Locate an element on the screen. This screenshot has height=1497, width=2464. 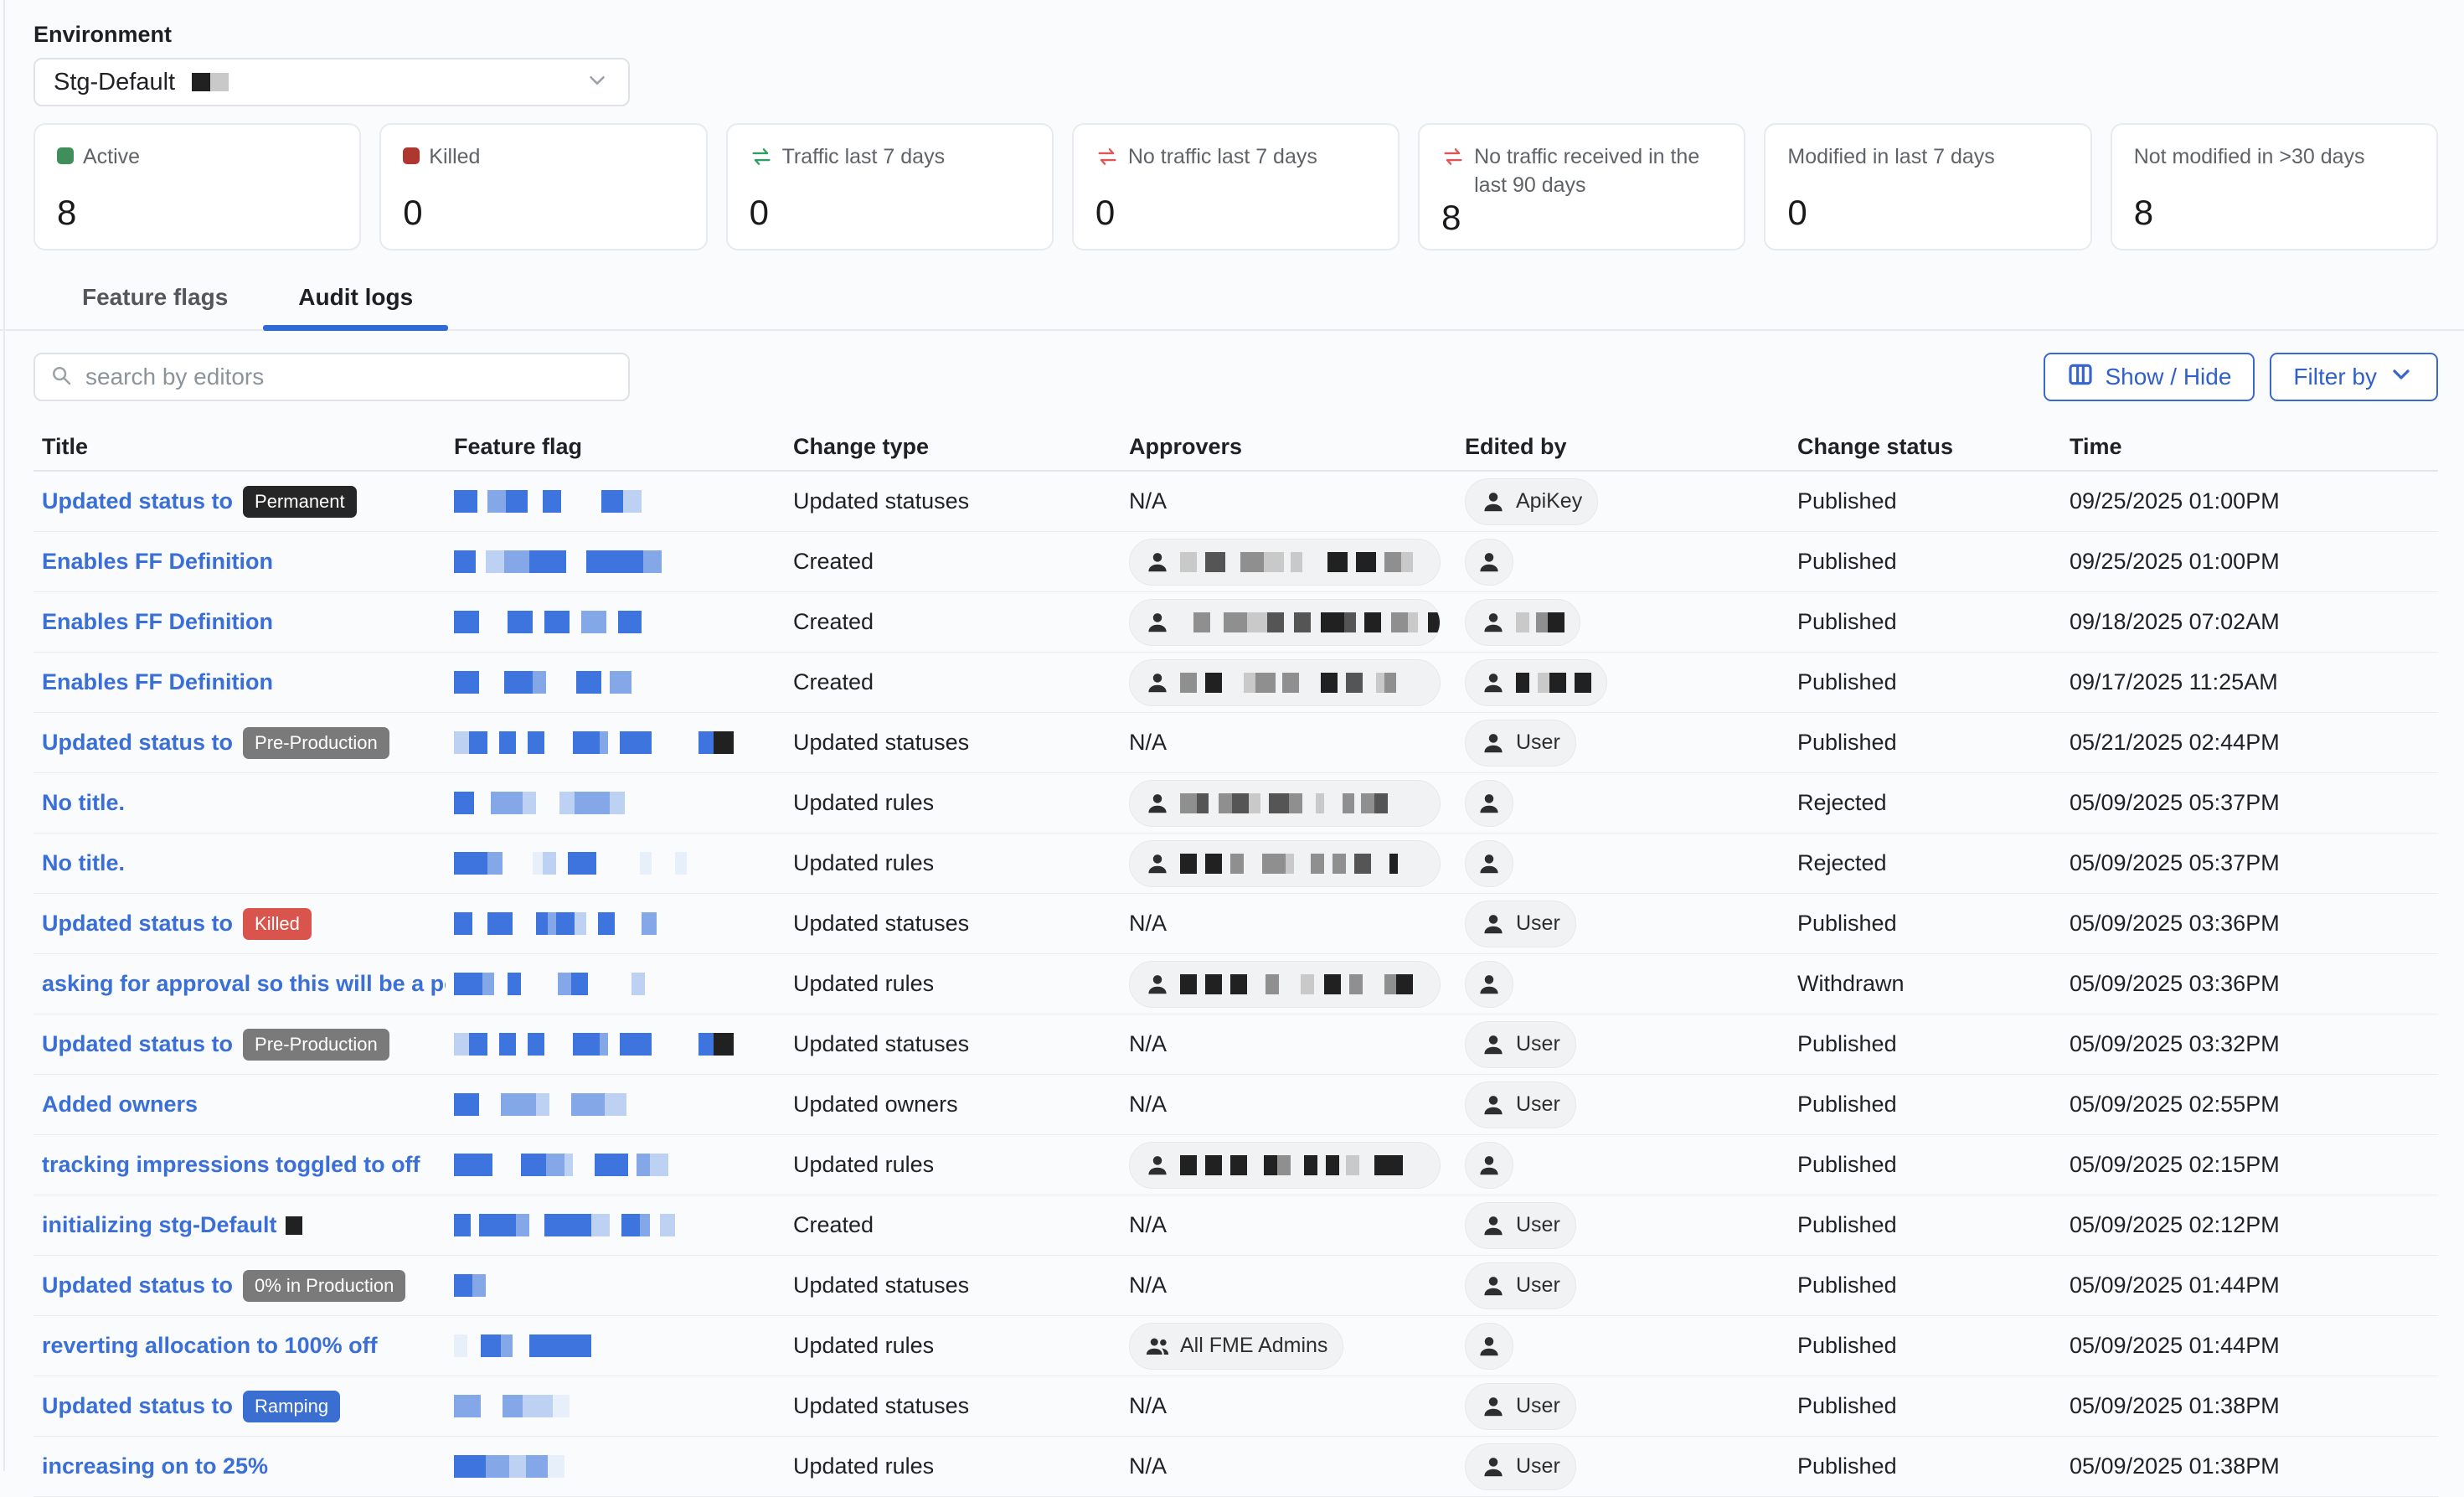
column-header-change-type: Change type is located at coordinates (861, 446).